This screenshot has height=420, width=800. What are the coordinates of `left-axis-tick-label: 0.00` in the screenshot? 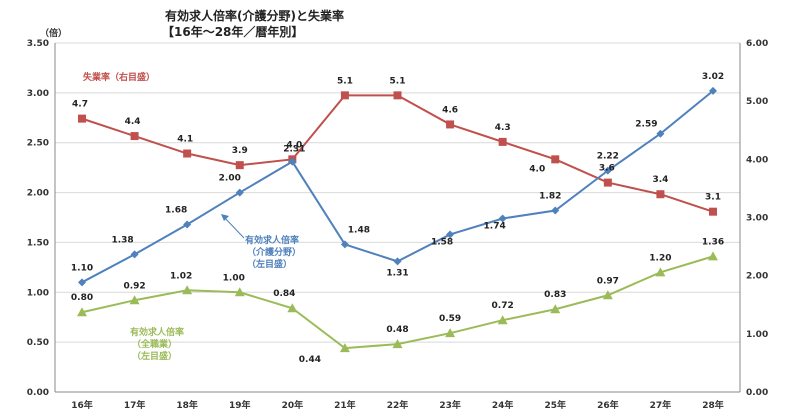 It's located at (38, 393).